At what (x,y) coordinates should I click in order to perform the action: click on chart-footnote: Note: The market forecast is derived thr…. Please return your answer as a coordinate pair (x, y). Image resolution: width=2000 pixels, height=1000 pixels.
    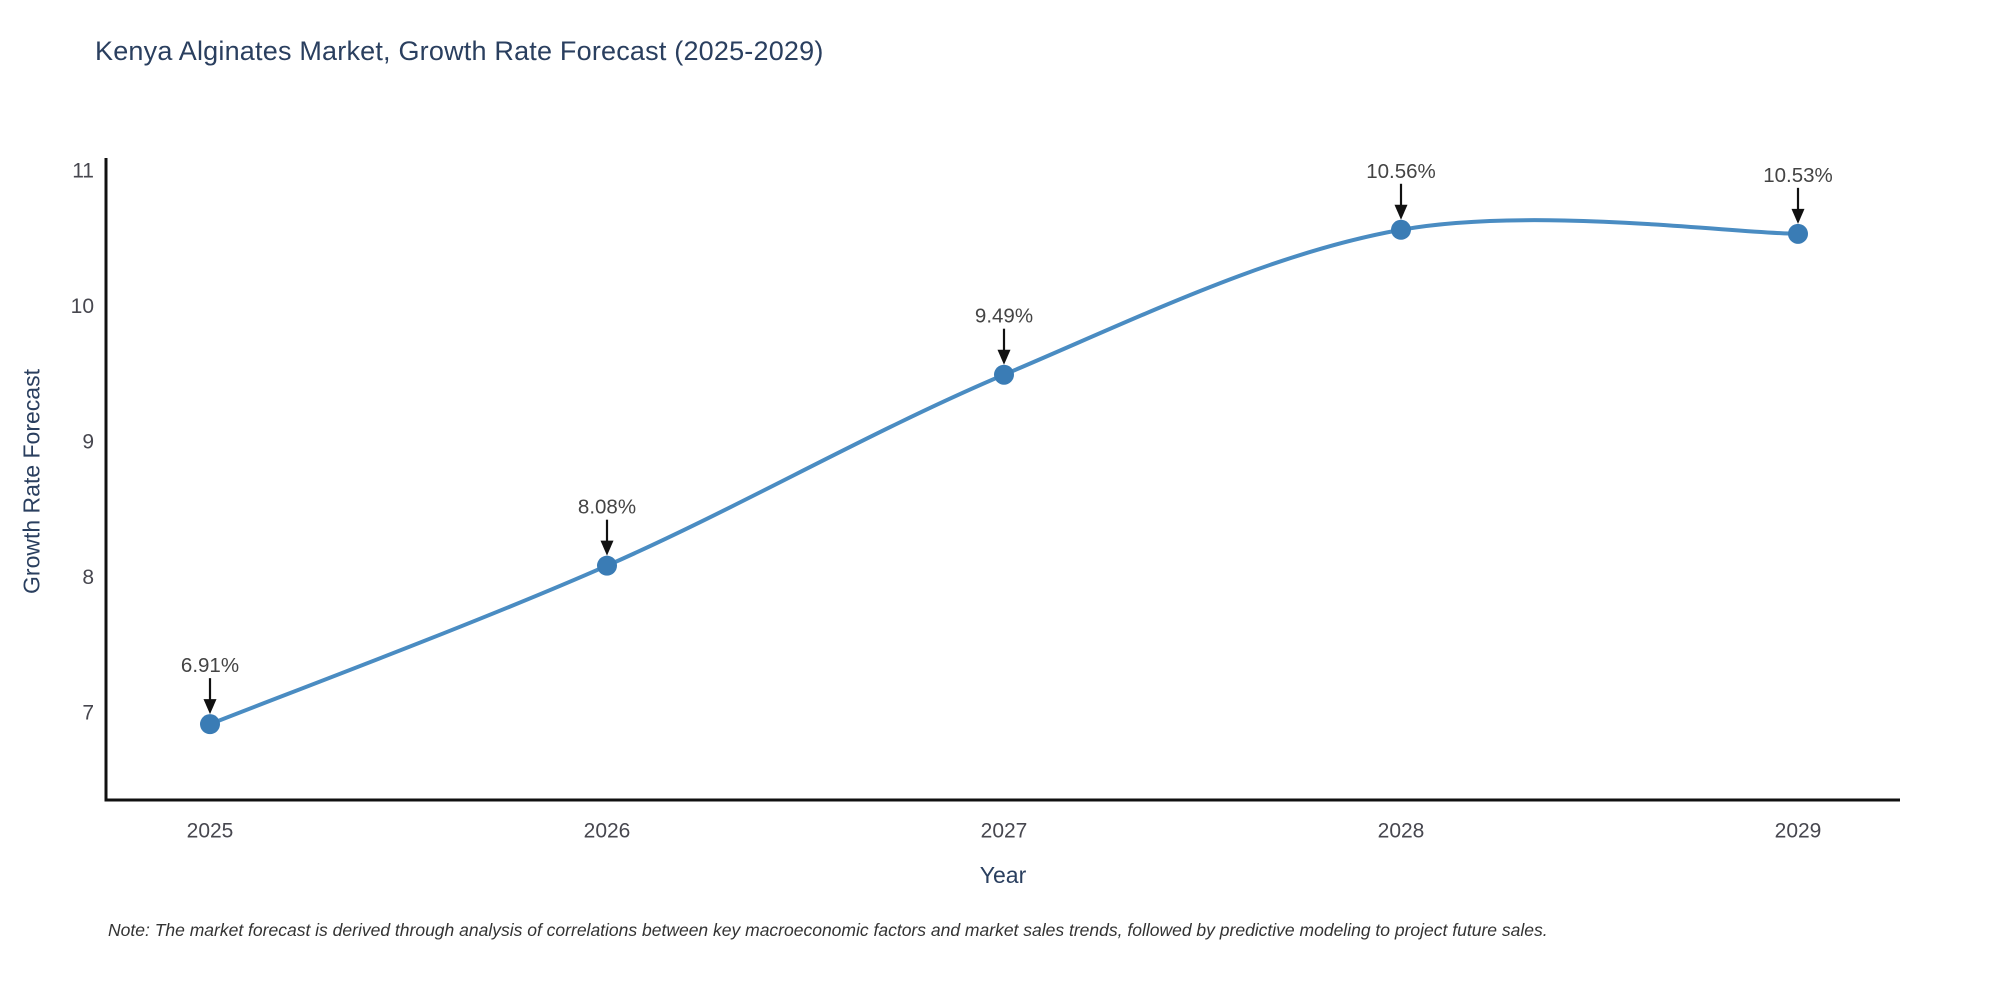
    Looking at the image, I should click on (828, 930).